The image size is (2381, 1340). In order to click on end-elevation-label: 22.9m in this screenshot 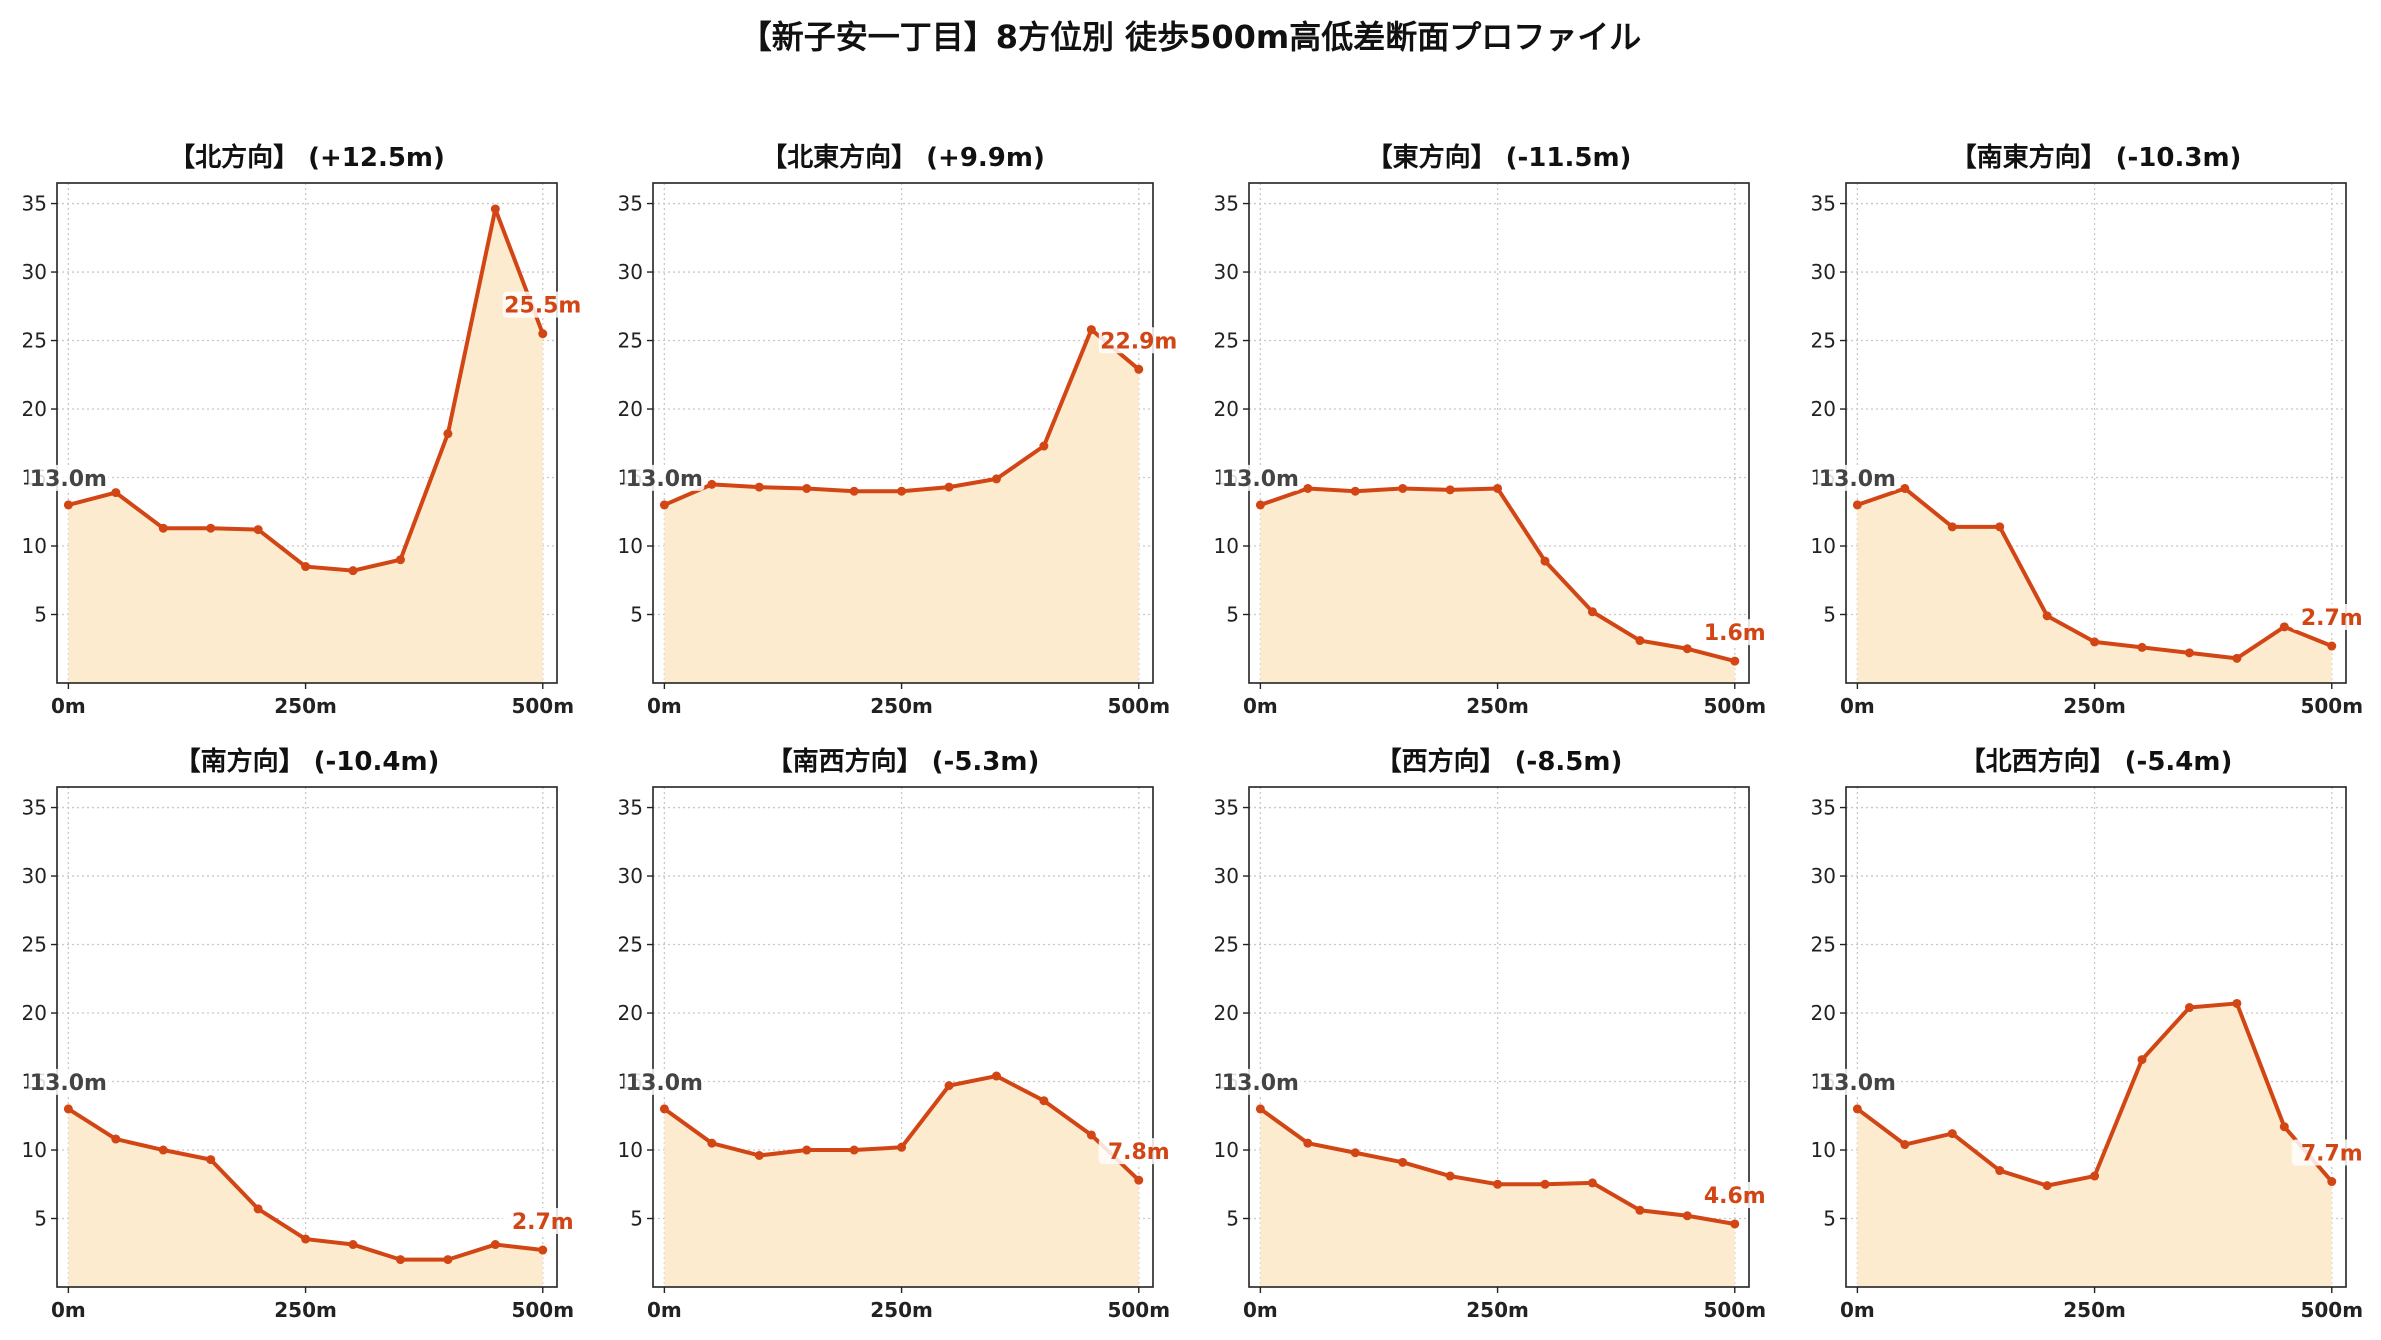, I will do `click(1138, 341)`.